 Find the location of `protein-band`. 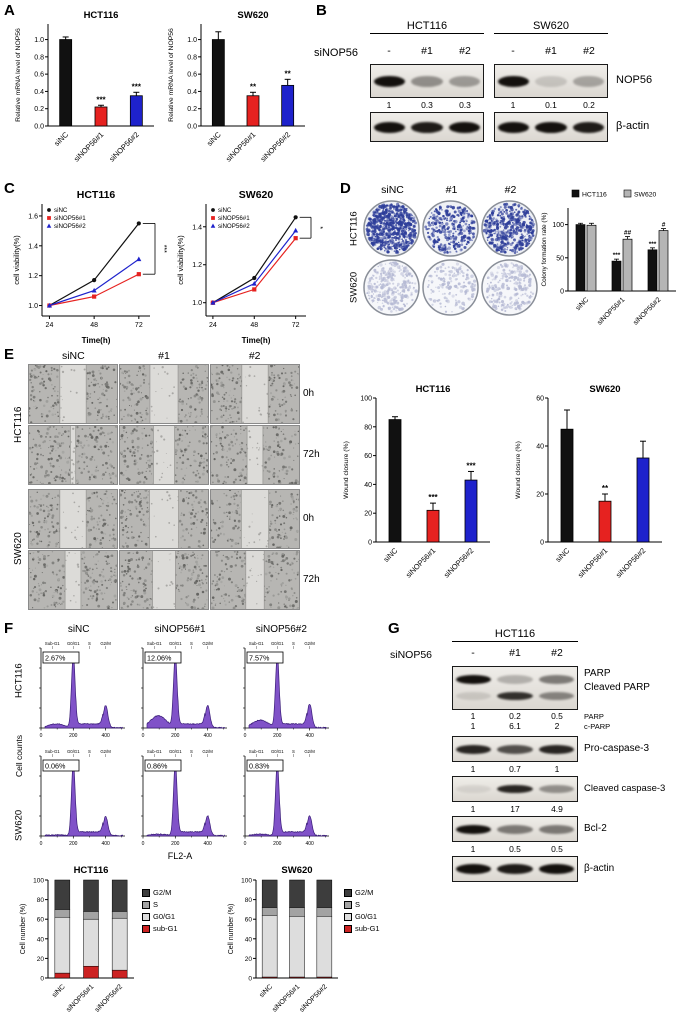

protein-band is located at coordinates (588, 127).